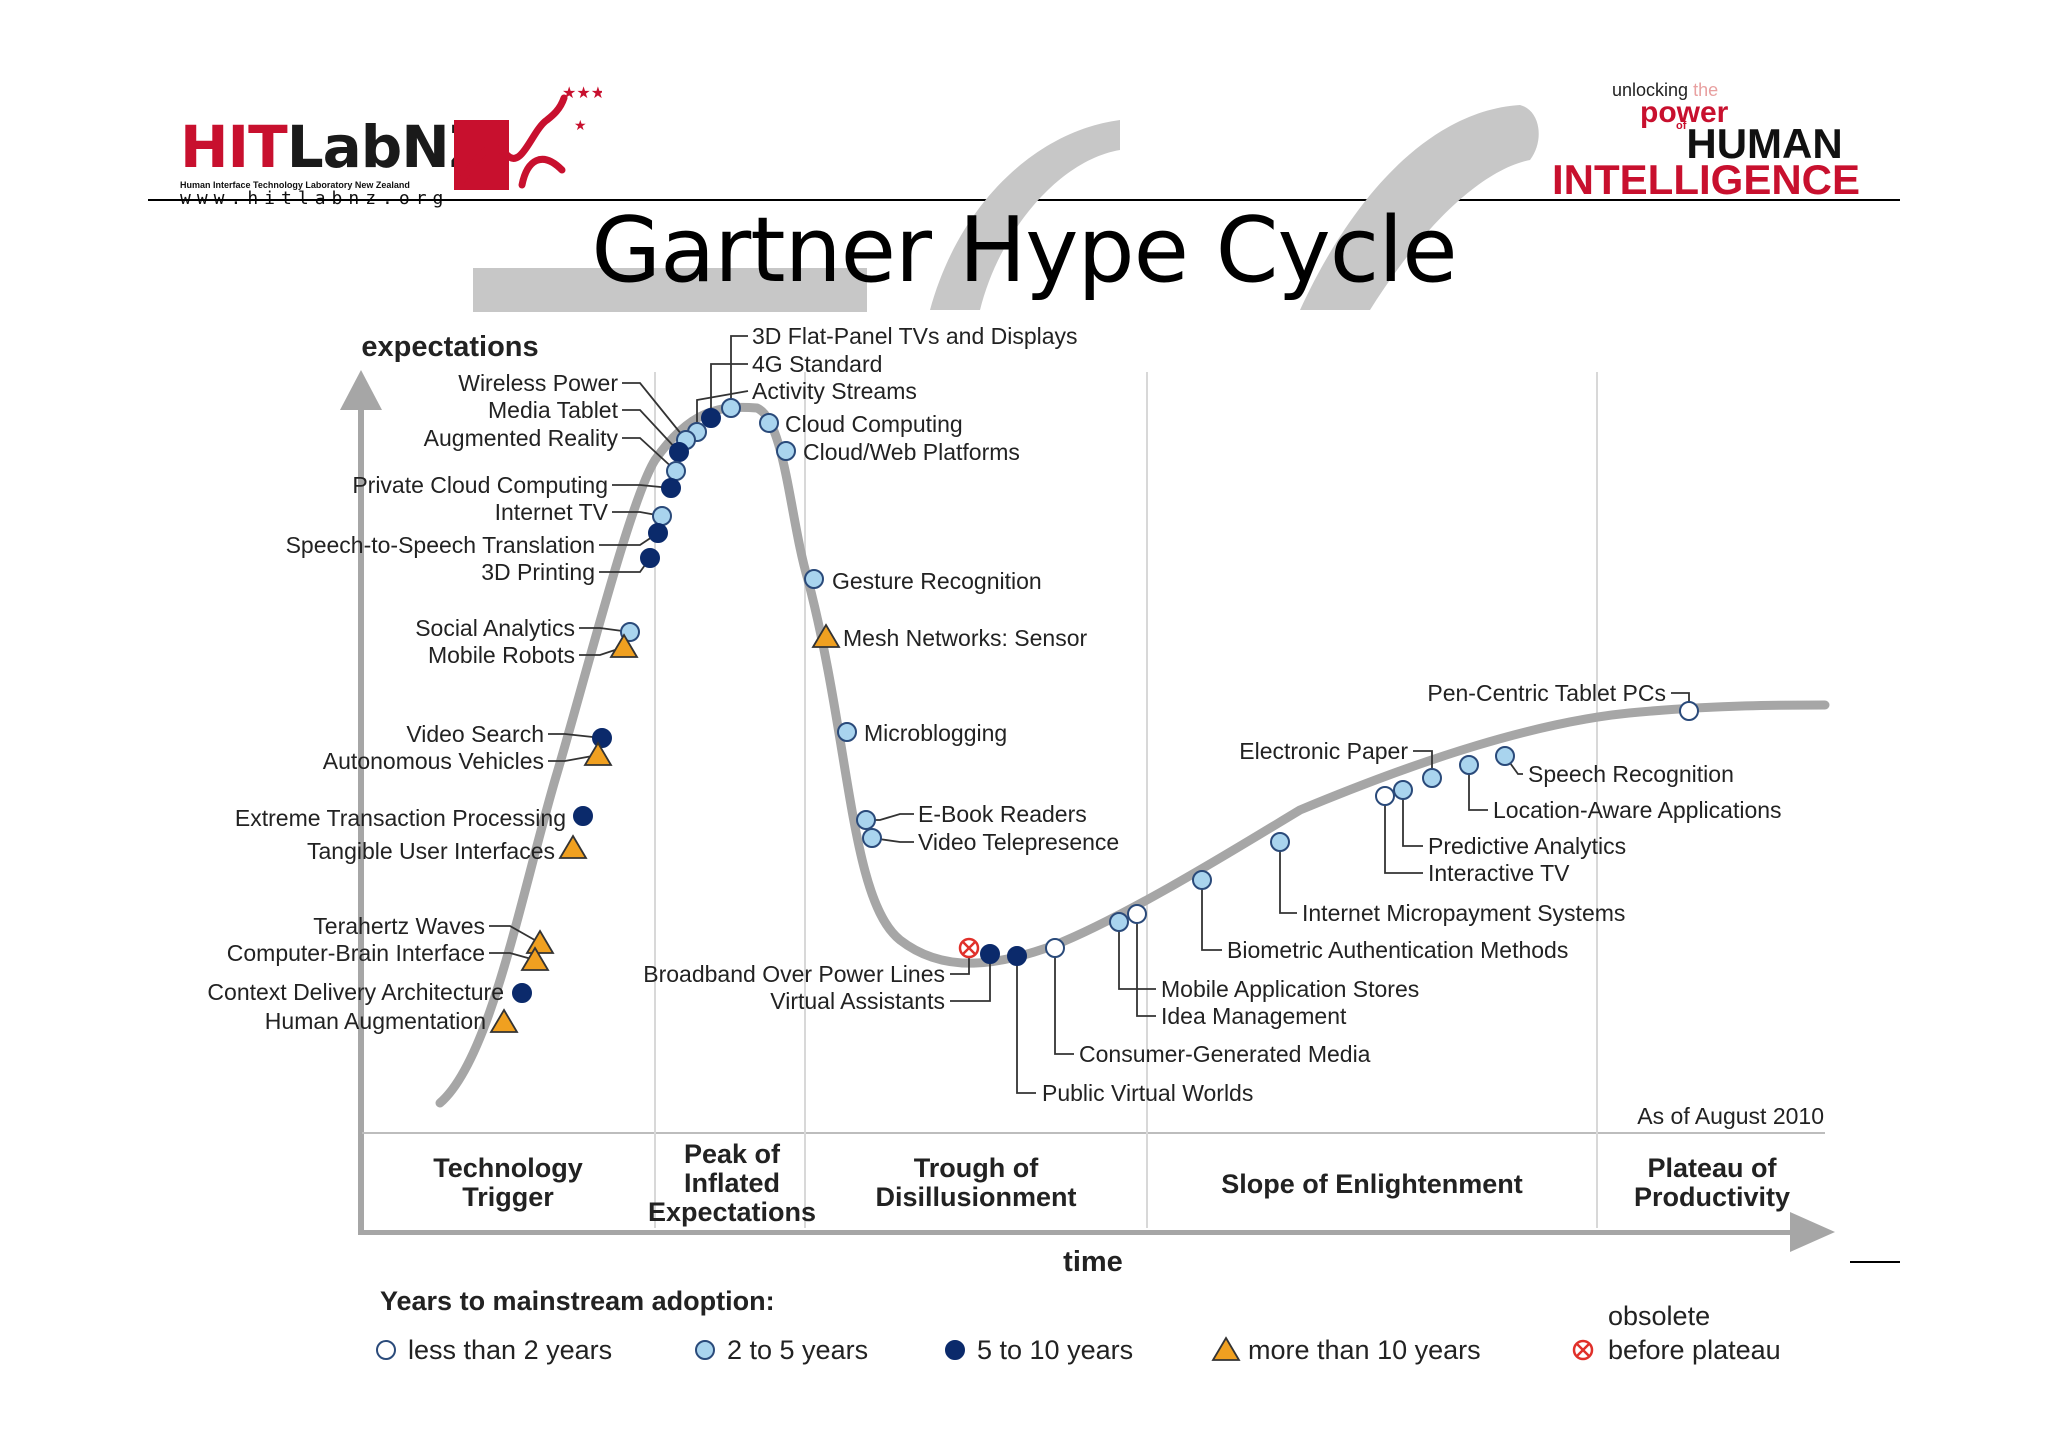 The height and width of the screenshot is (1447, 2048). I want to click on marker-public-virtual-worlds, so click(1017, 956).